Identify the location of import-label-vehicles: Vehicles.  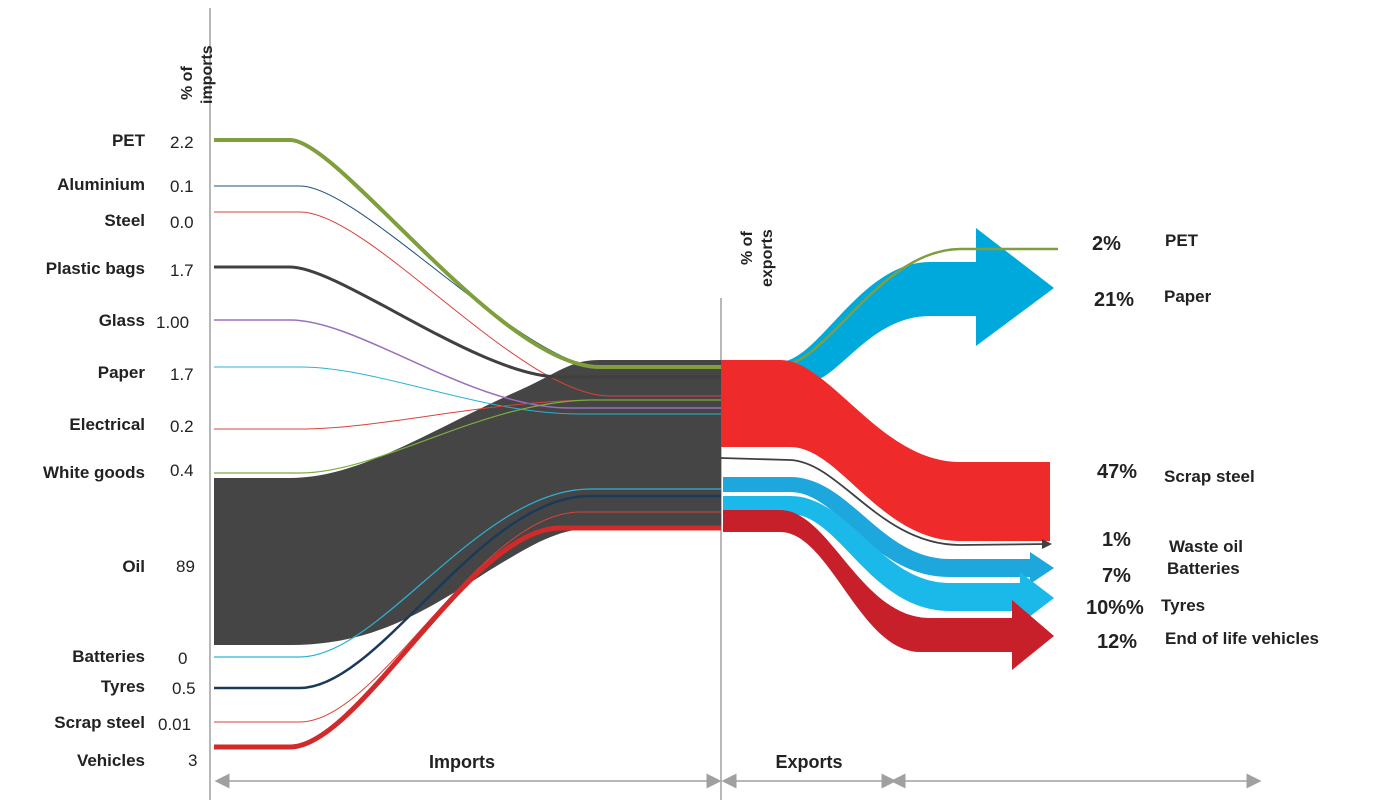
(111, 760).